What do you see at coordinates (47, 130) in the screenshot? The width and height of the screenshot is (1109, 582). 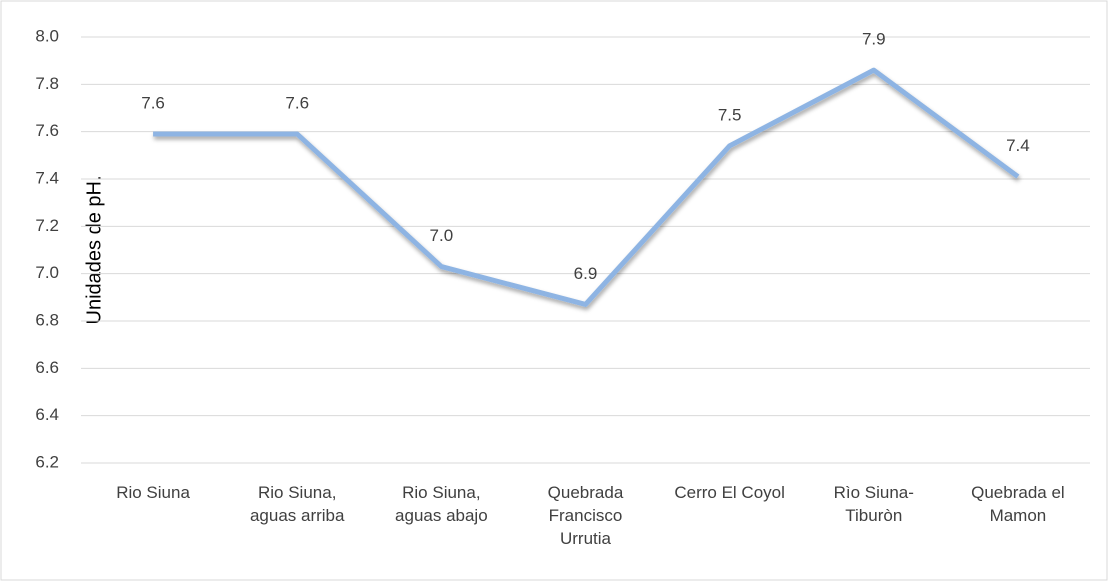 I see `y-tick-label: 7.6` at bounding box center [47, 130].